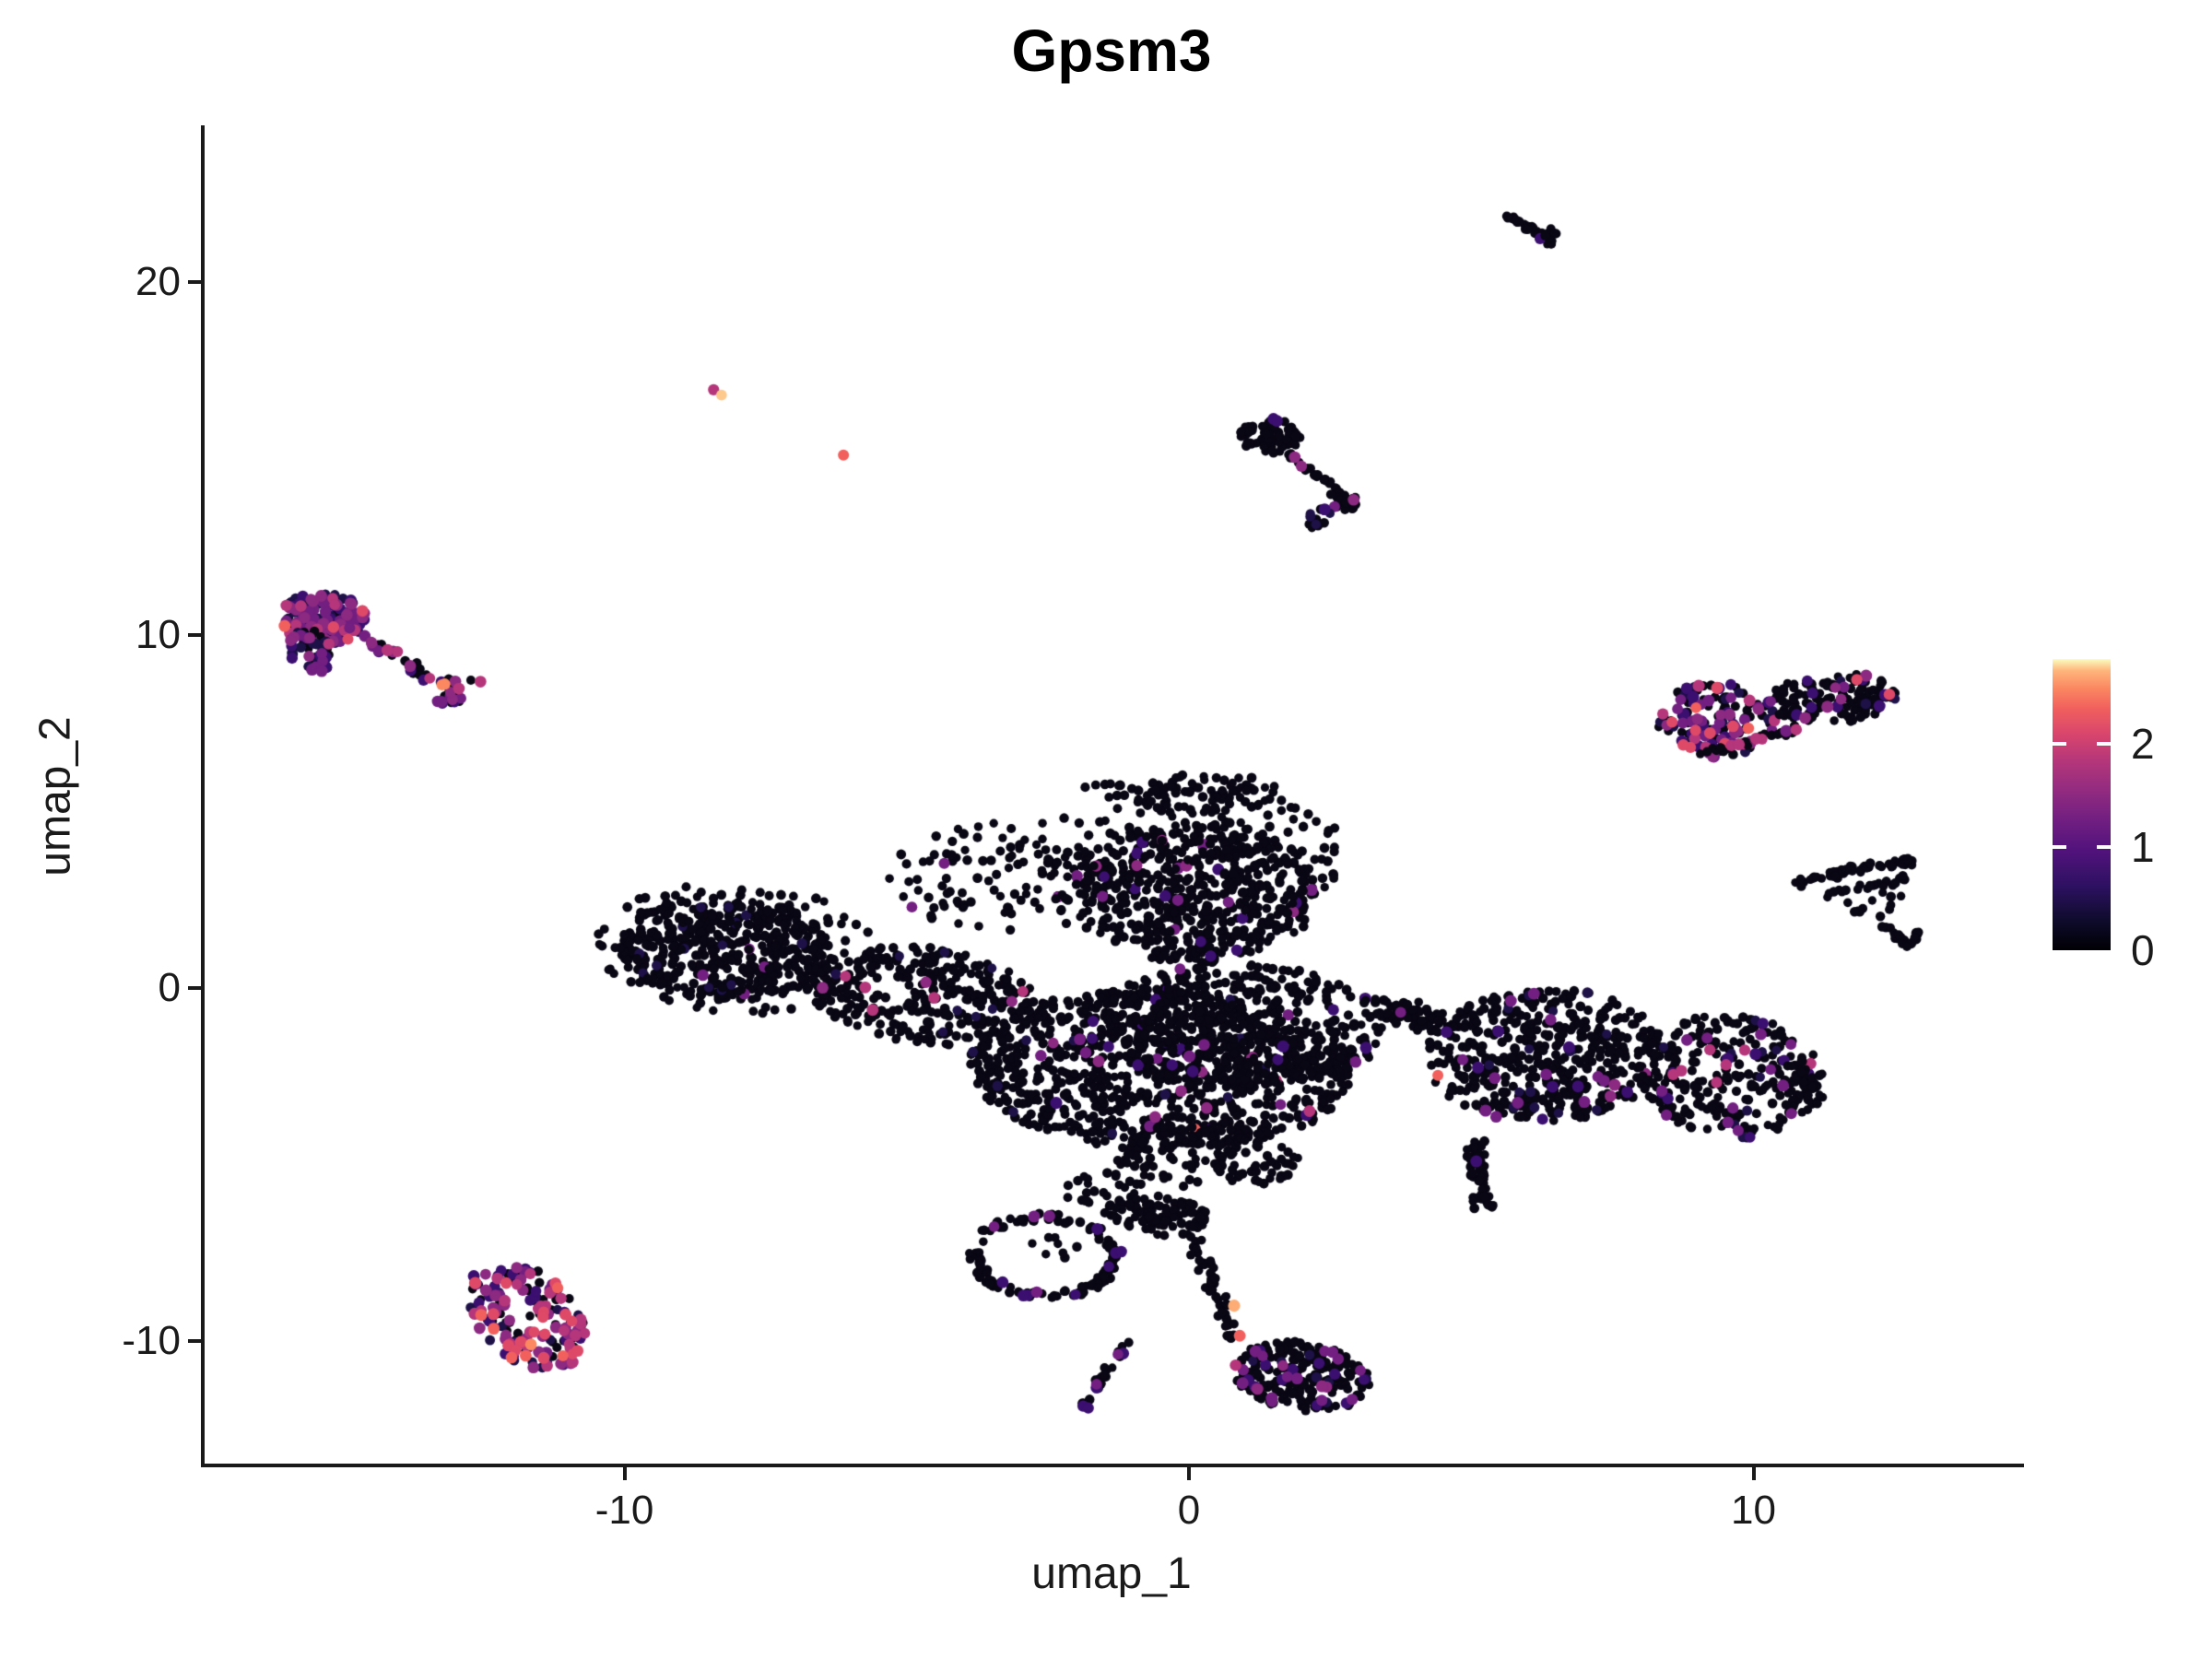 This screenshot has height=1659, width=2212. I want to click on x-tick-label: 10, so click(1753, 1510).